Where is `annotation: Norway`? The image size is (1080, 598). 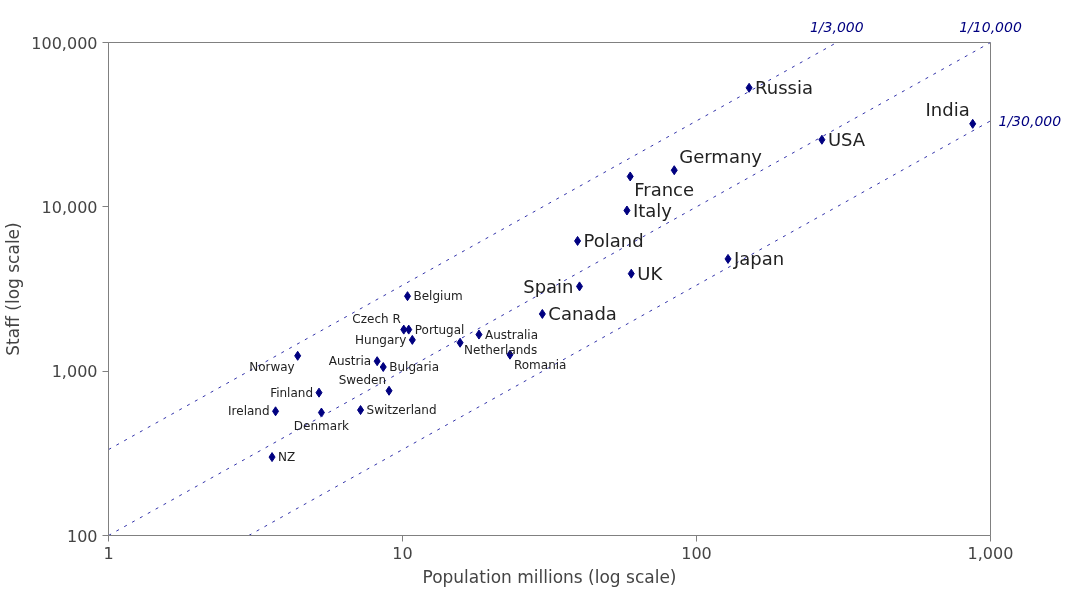 annotation: Norway is located at coordinates (272, 366).